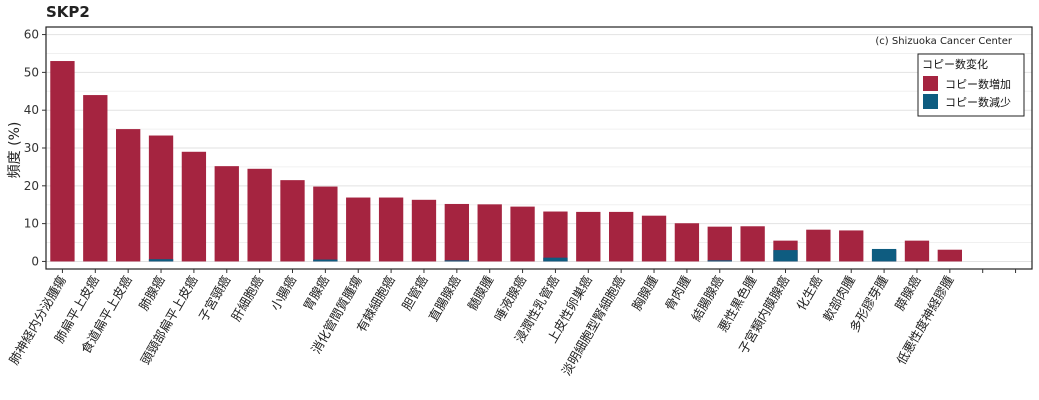  I want to click on y-tick-label: 20, so click(31, 186).